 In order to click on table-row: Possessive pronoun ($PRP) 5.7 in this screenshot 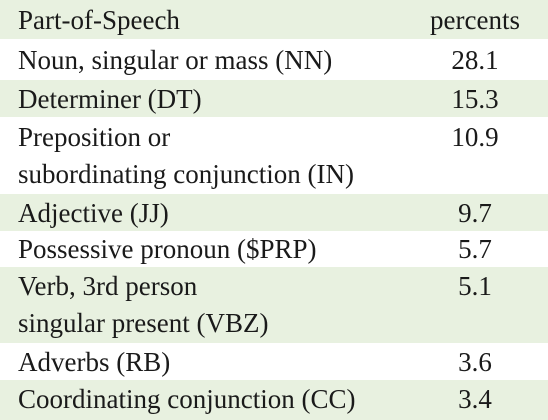, I will do `click(274, 249)`.